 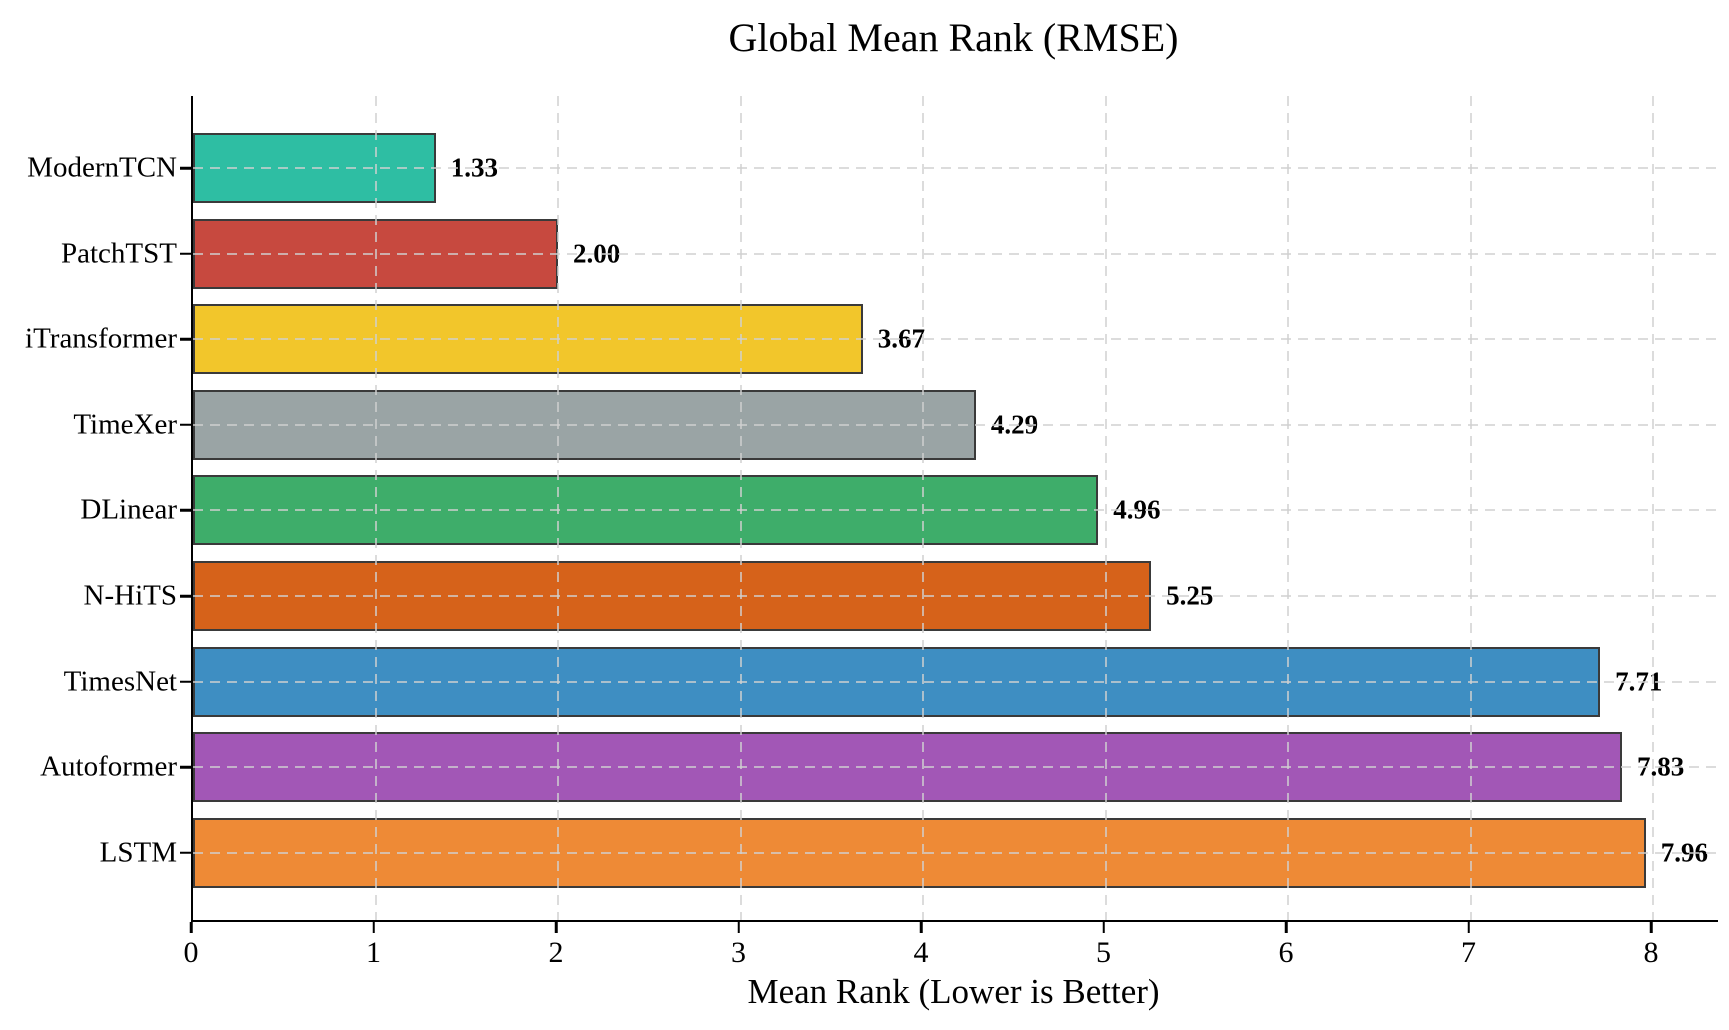 What do you see at coordinates (1190, 595) in the screenshot?
I see `bar-value-label: 5.25` at bounding box center [1190, 595].